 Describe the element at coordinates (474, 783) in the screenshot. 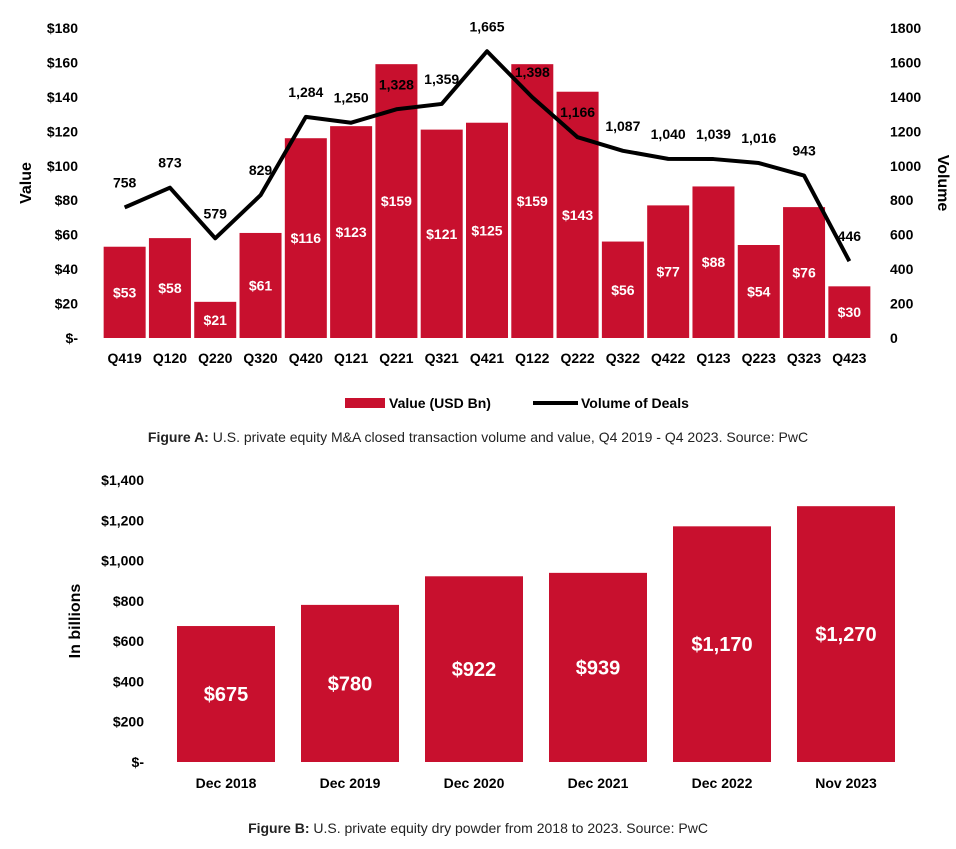

I see `x-tick-label: Dec 2020` at that location.